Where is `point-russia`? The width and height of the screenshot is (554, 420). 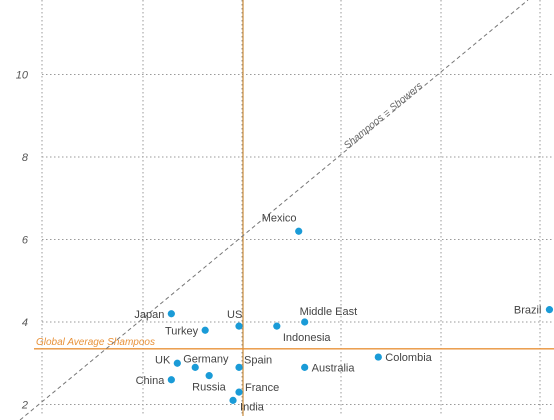 point-russia is located at coordinates (209, 376).